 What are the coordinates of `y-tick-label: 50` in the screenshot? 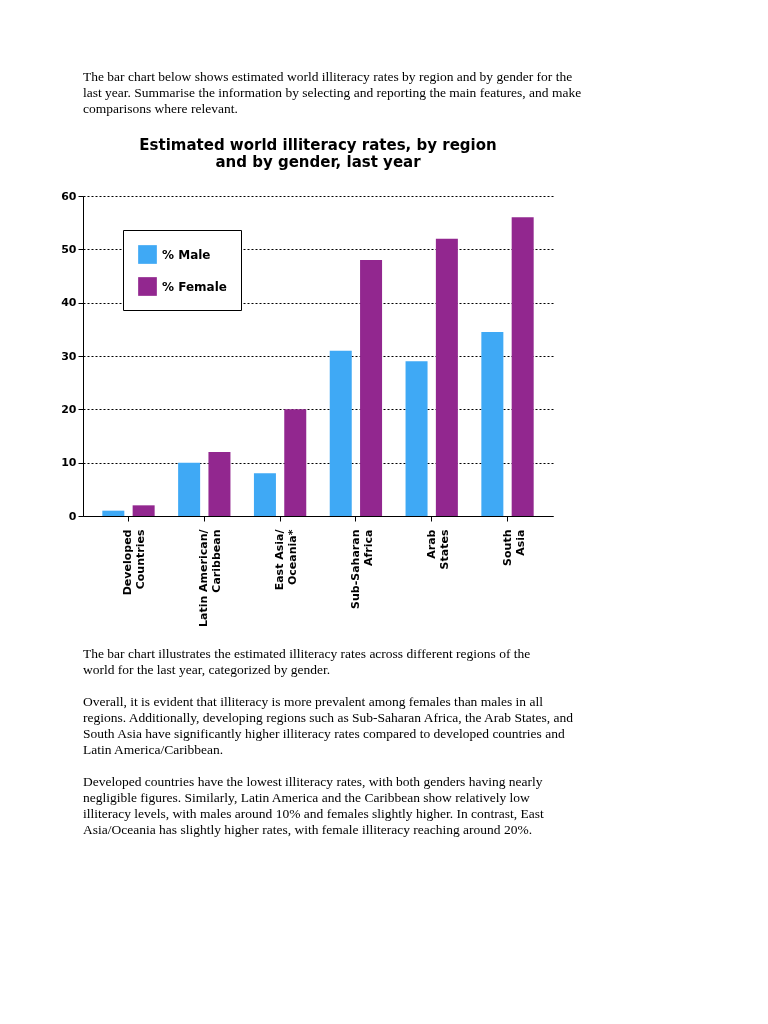 It's located at (69, 249).